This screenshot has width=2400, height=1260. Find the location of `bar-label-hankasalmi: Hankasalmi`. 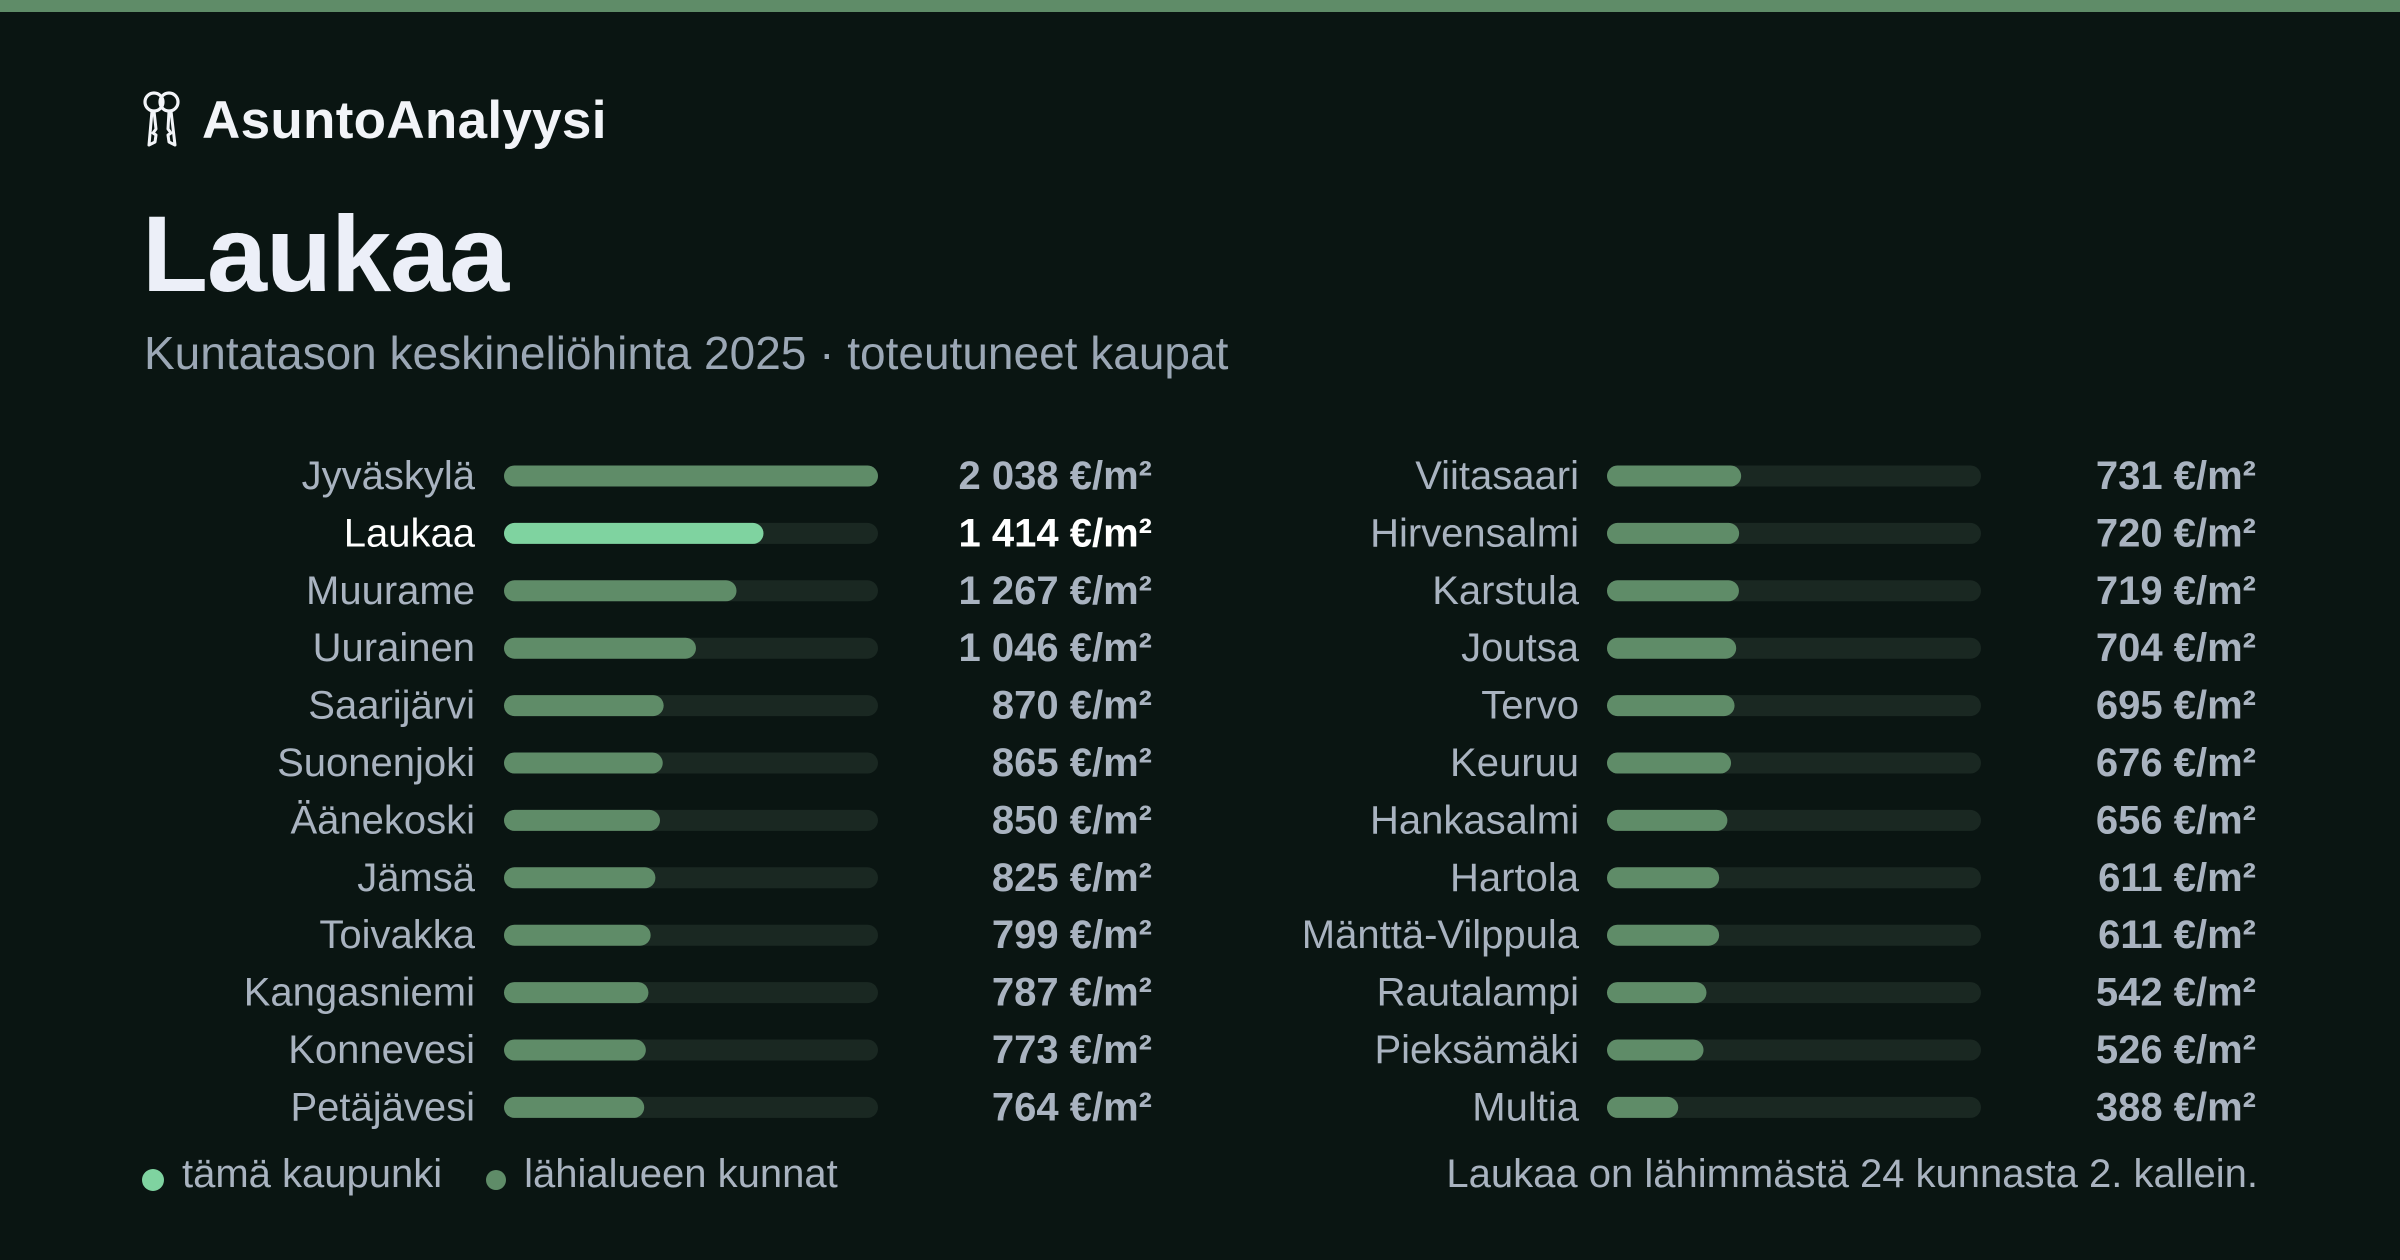

bar-label-hankasalmi: Hankasalmi is located at coordinates (1474, 820).